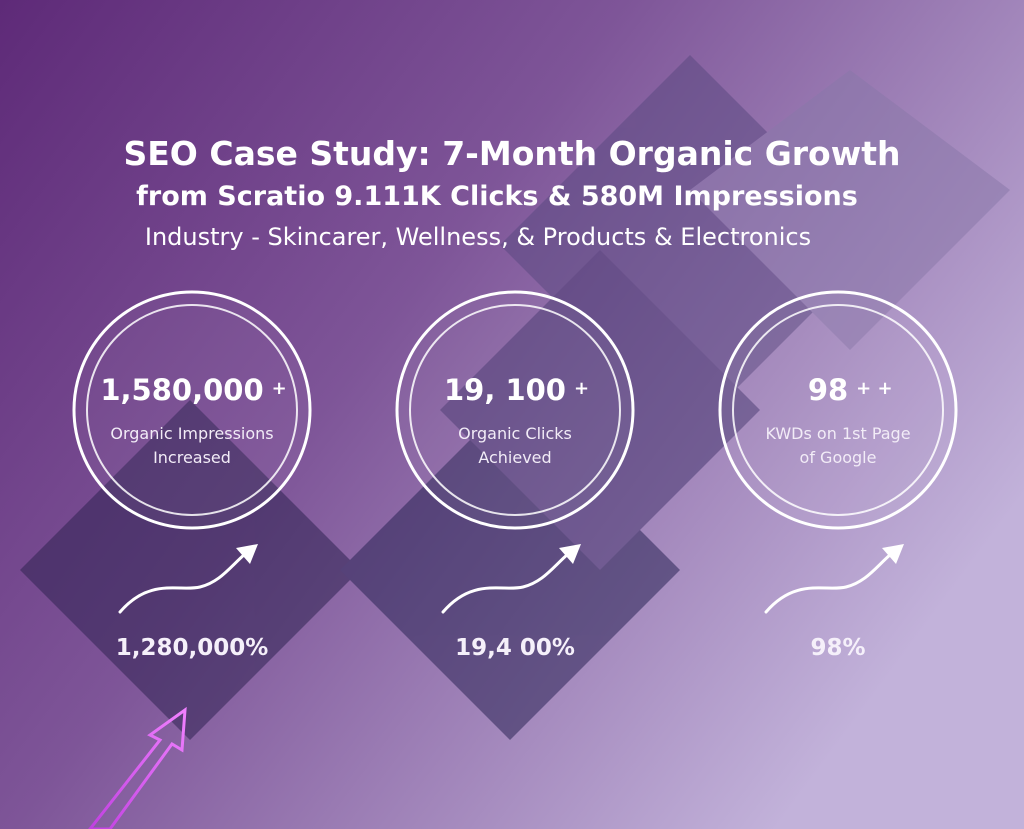 The image size is (1024, 829). What do you see at coordinates (192, 457) in the screenshot?
I see `stat-label: Increased` at bounding box center [192, 457].